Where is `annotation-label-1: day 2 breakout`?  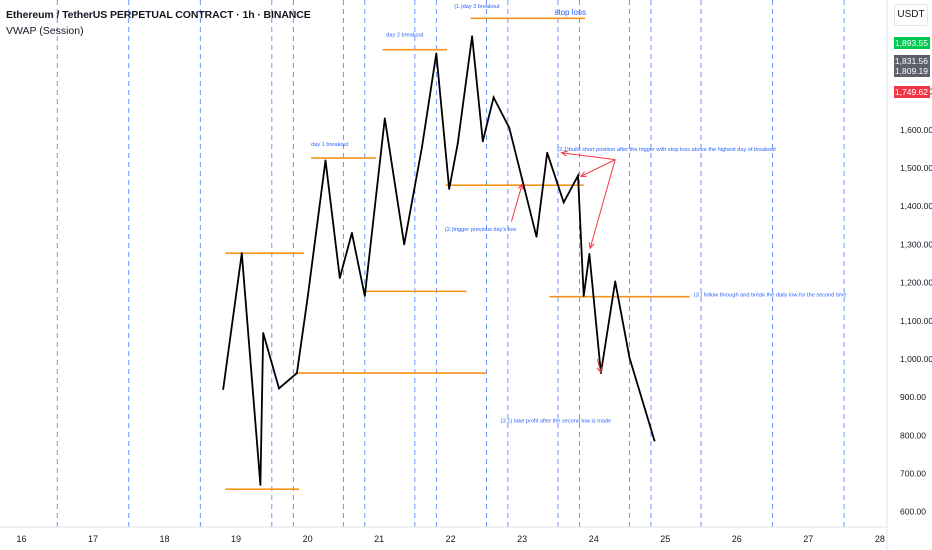 annotation-label-1: day 2 breakout is located at coordinates (404, 35).